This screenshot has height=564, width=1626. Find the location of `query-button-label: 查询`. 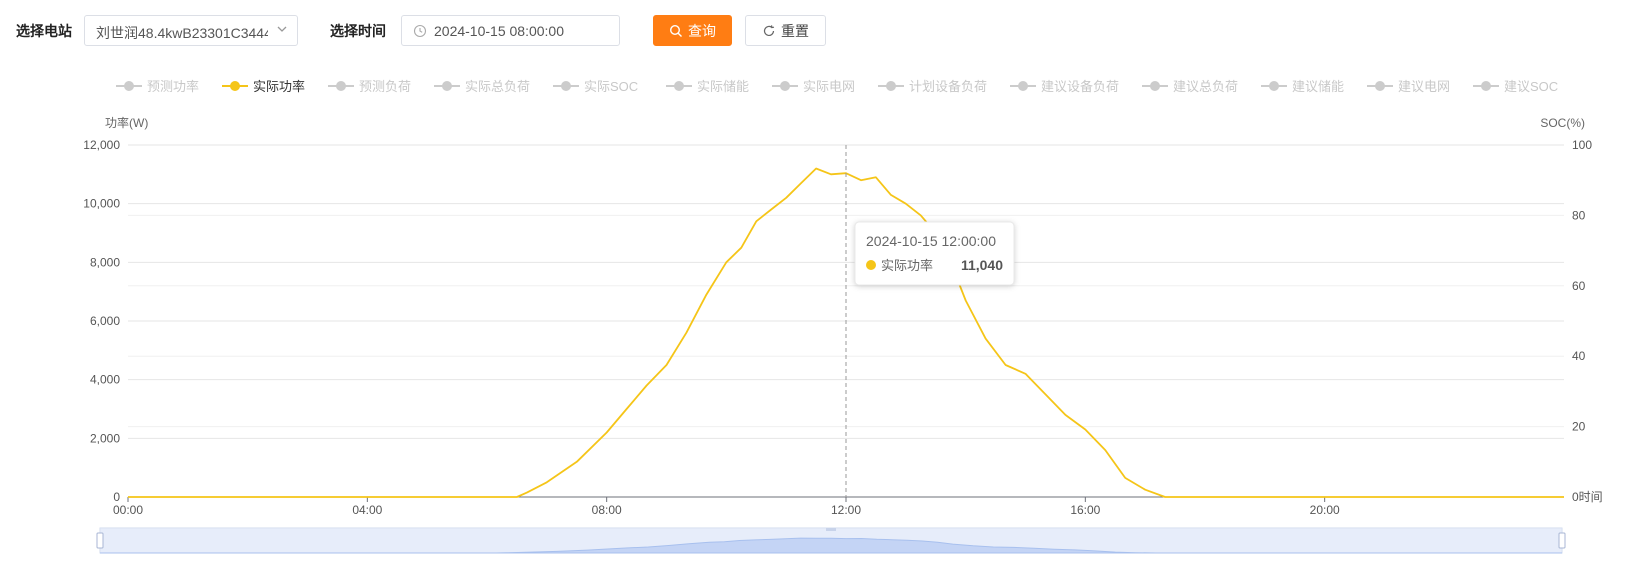

query-button-label: 查询 is located at coordinates (702, 30).